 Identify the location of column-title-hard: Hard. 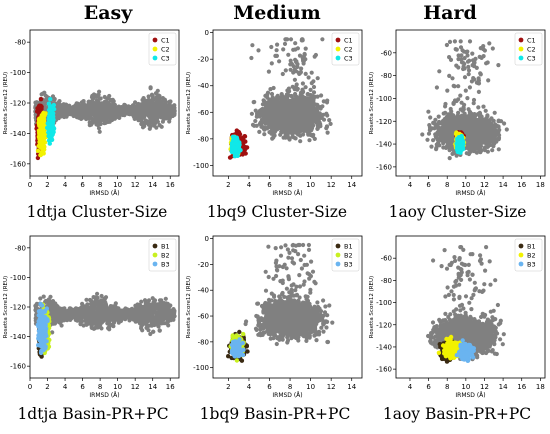
(450, 13).